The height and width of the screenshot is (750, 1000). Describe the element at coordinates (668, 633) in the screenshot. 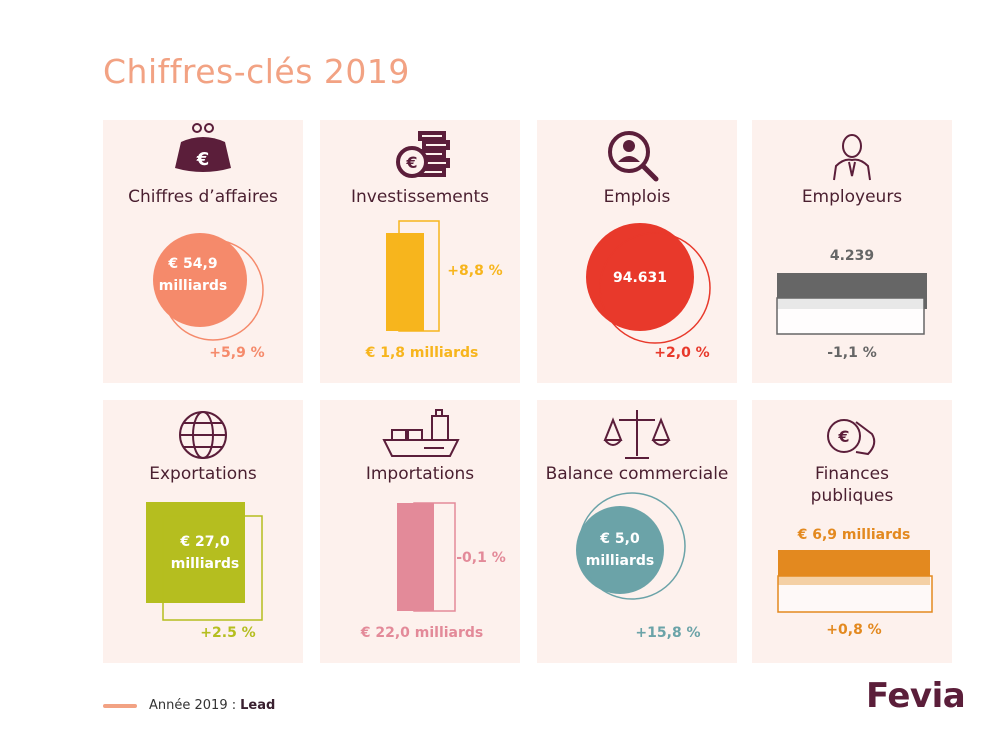

I see `card-change: +15,8 %` at that location.